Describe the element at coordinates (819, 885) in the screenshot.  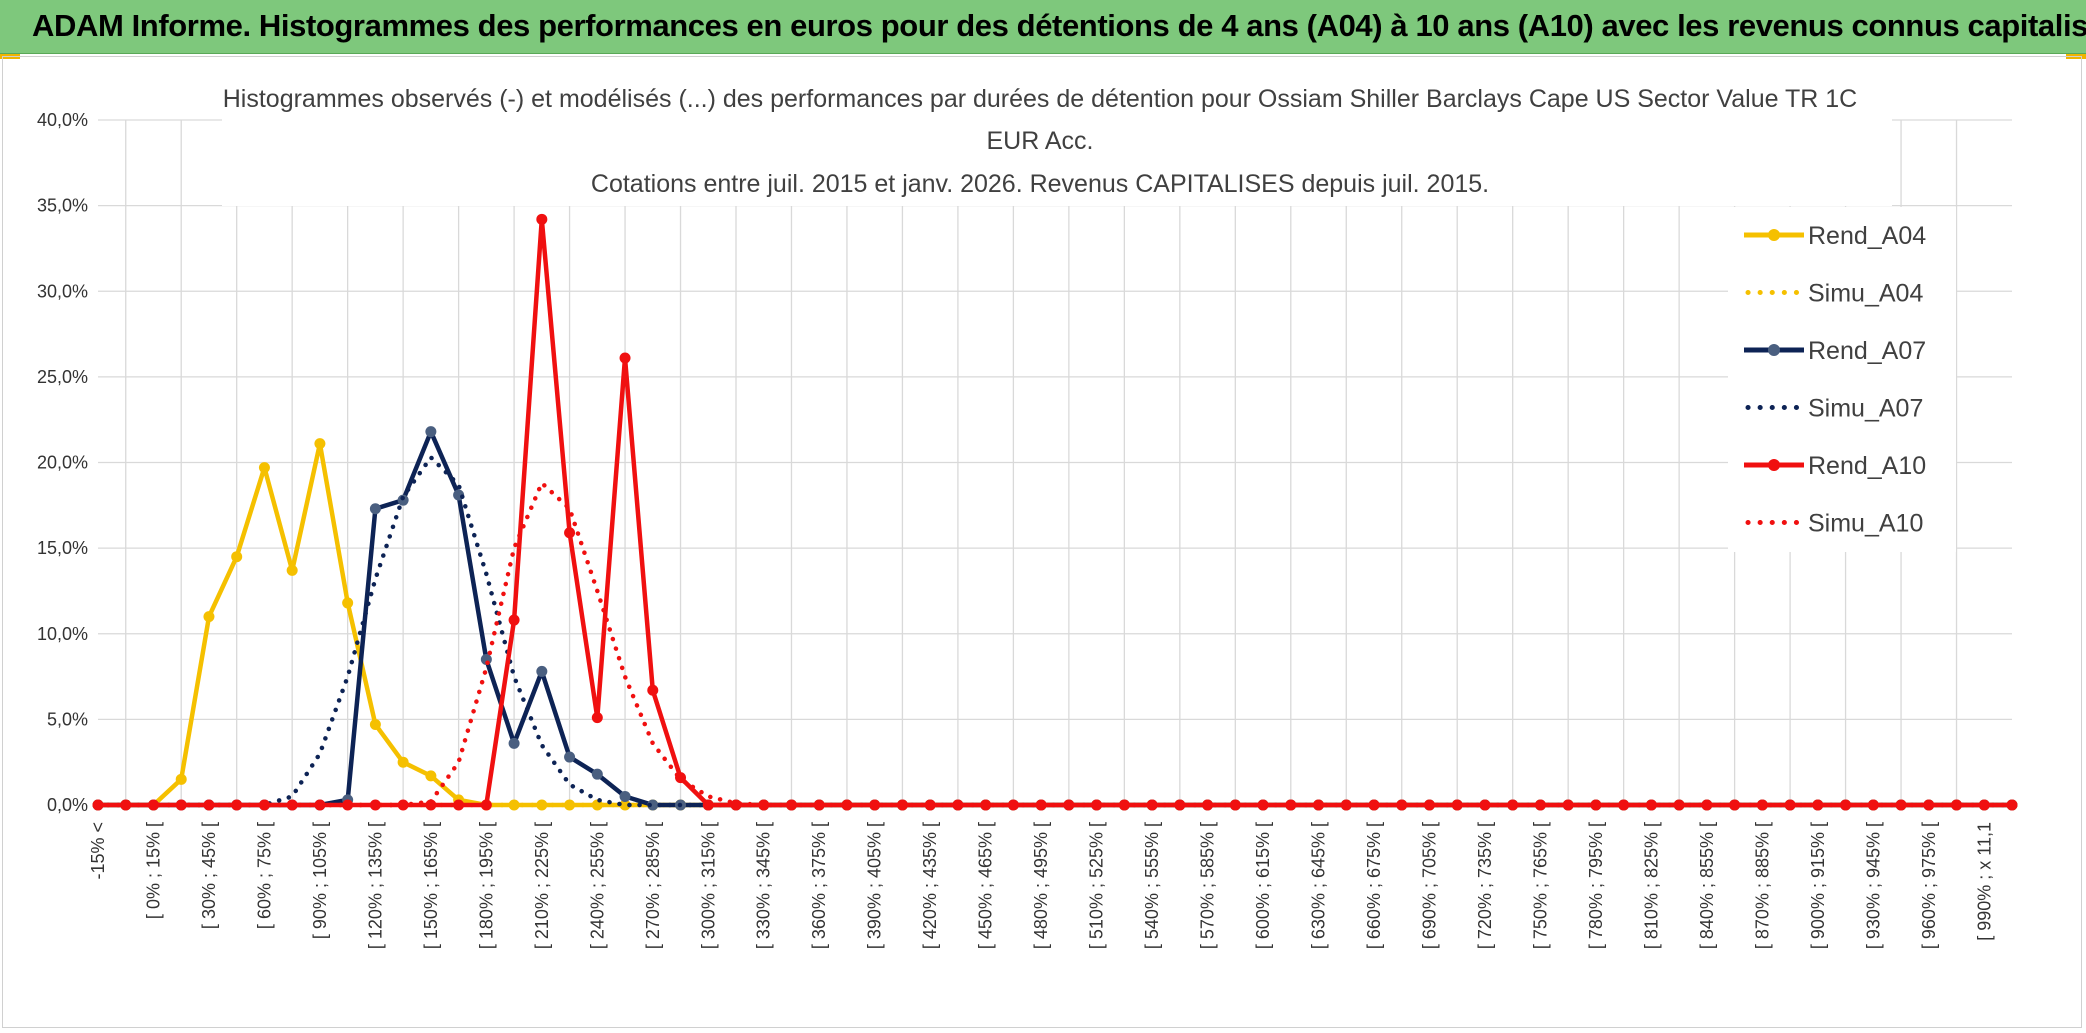
I see `x-tick-label: [ 360% ; 375% [` at that location.